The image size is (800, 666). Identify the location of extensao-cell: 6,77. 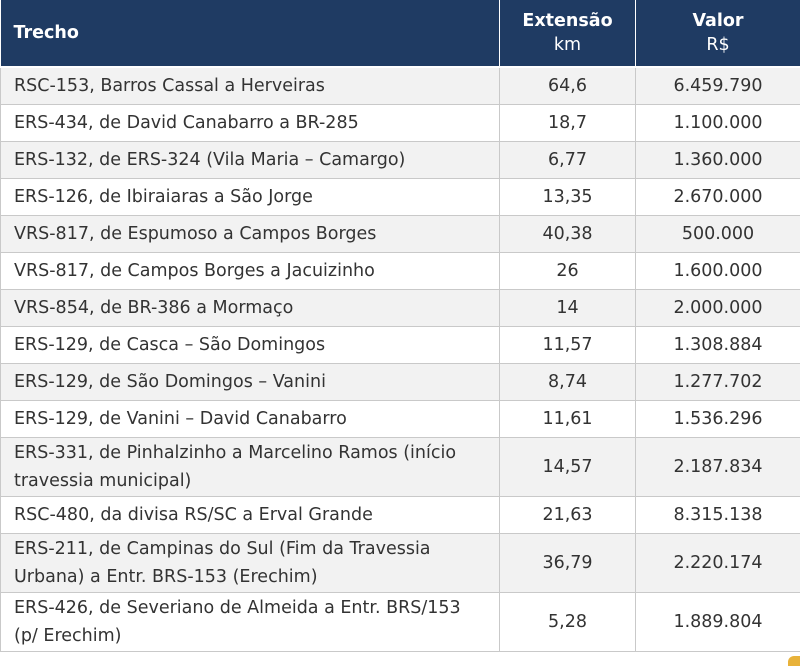
(567, 160).